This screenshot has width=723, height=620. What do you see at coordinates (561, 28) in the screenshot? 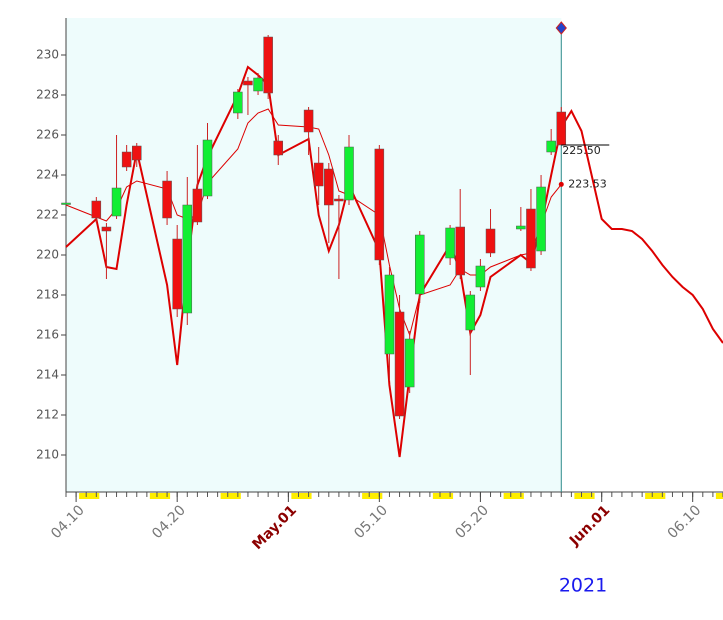
I see `current-day-marker` at bounding box center [561, 28].